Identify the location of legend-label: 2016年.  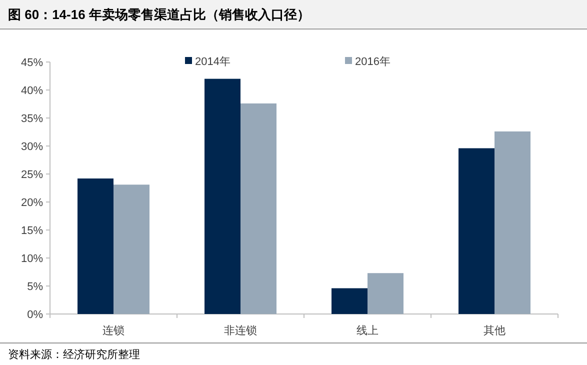
(372, 62).